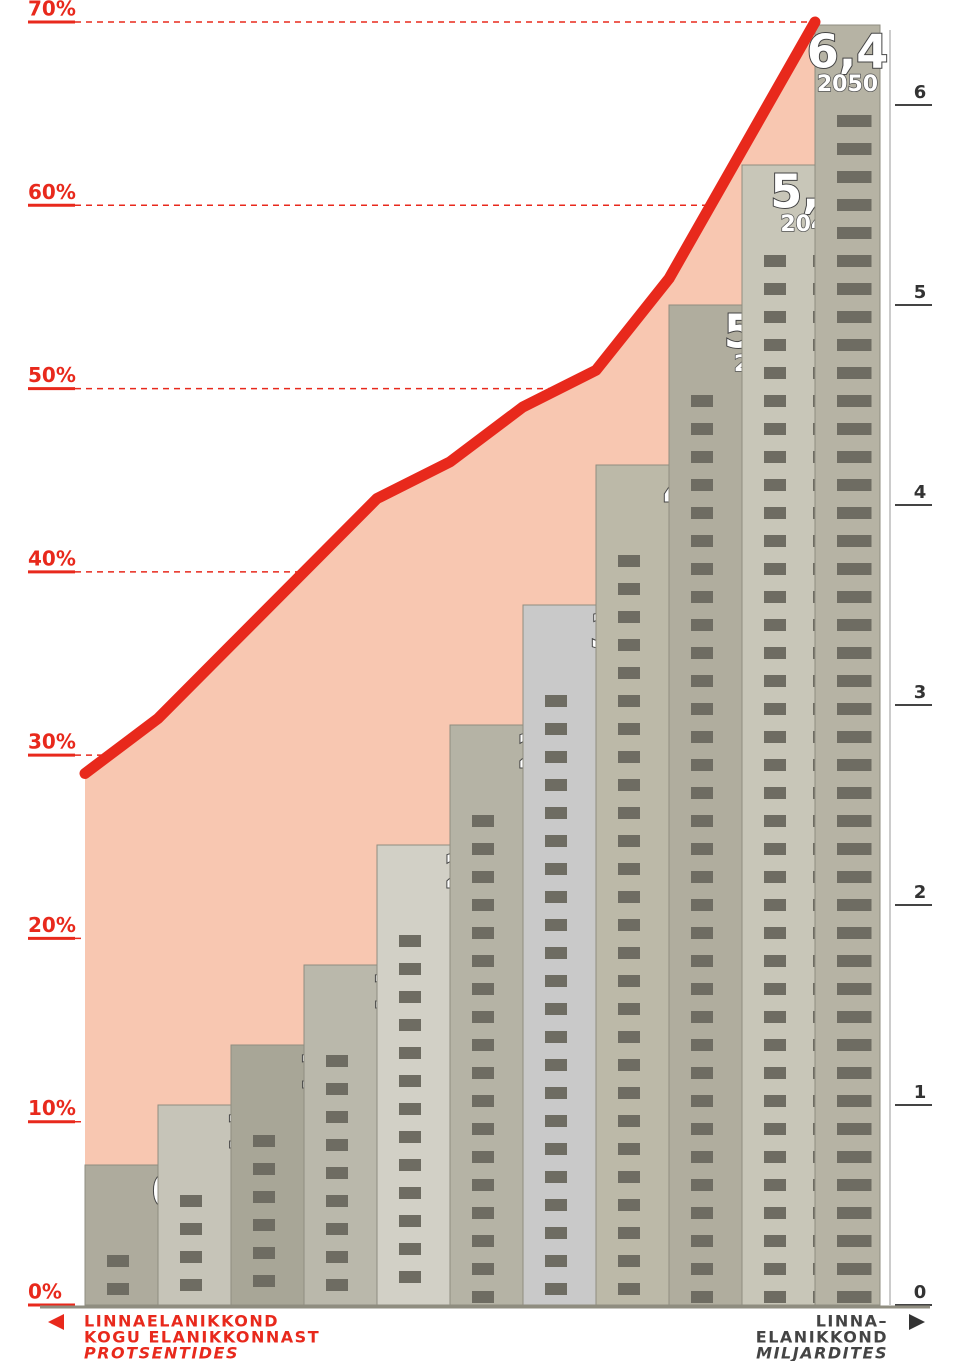 This screenshot has height=1361, width=958. I want to click on y2-tick-label: 6, so click(920, 92).